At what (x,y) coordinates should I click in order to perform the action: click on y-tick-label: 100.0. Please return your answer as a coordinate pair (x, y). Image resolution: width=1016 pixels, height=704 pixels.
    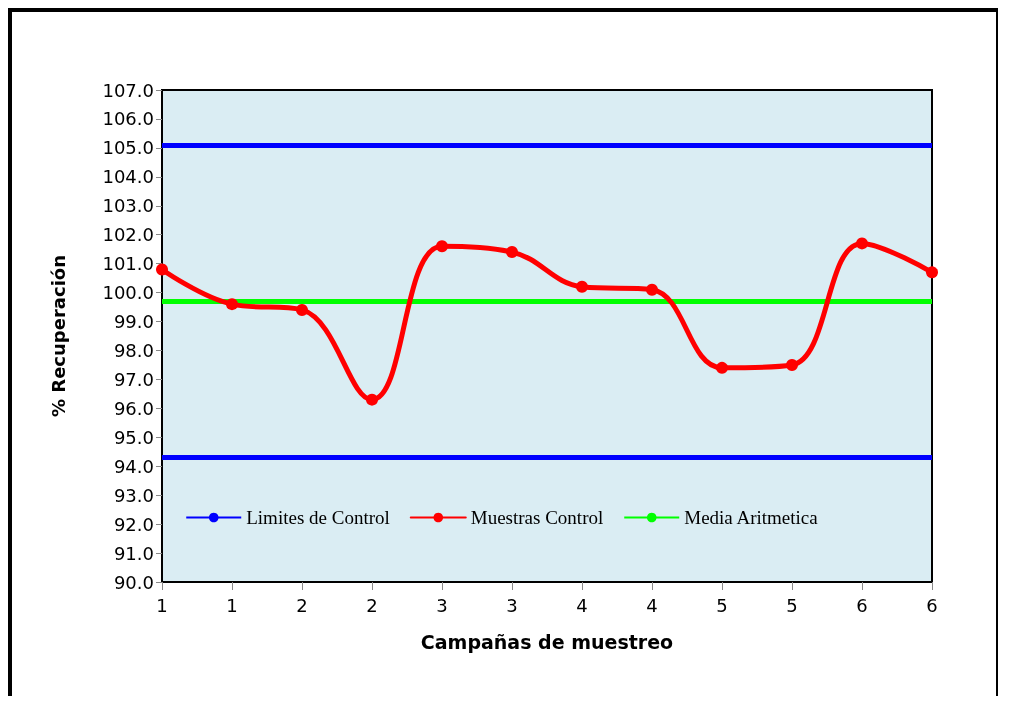
    Looking at the image, I should click on (128, 293).